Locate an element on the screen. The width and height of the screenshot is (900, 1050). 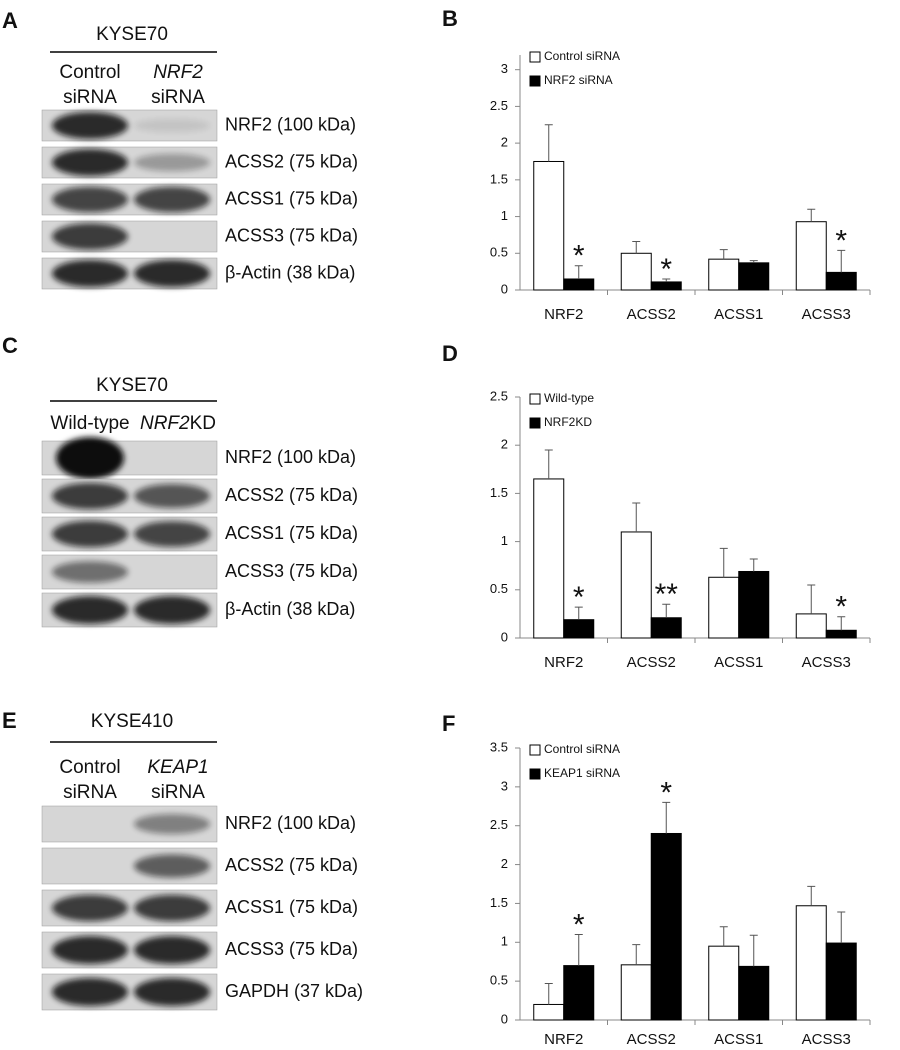
x-tick-label: ACSS2 is located at coordinates (651, 662).